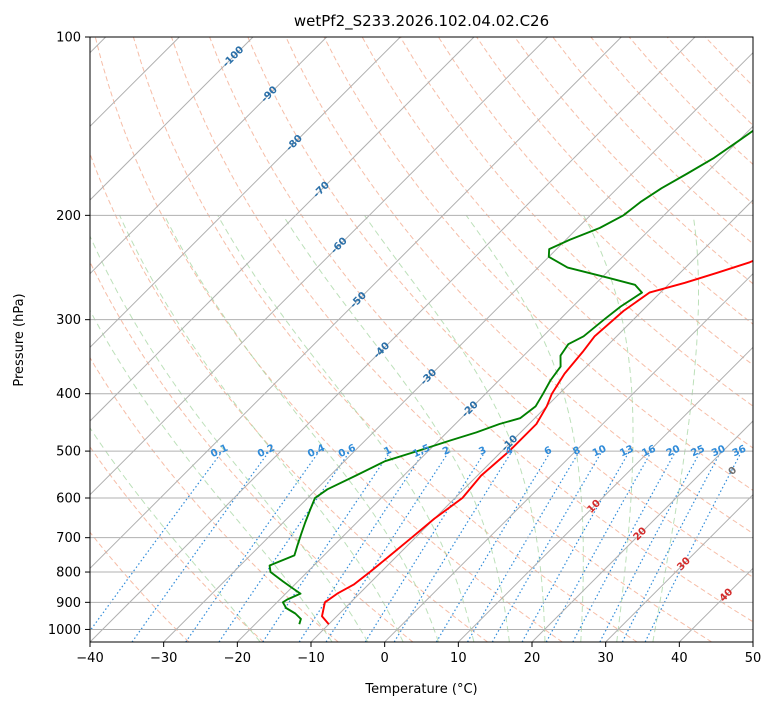  I want to click on x-axis: −40 −30 −20 −10 0 10 20 30 40 50, so click(418, 654).